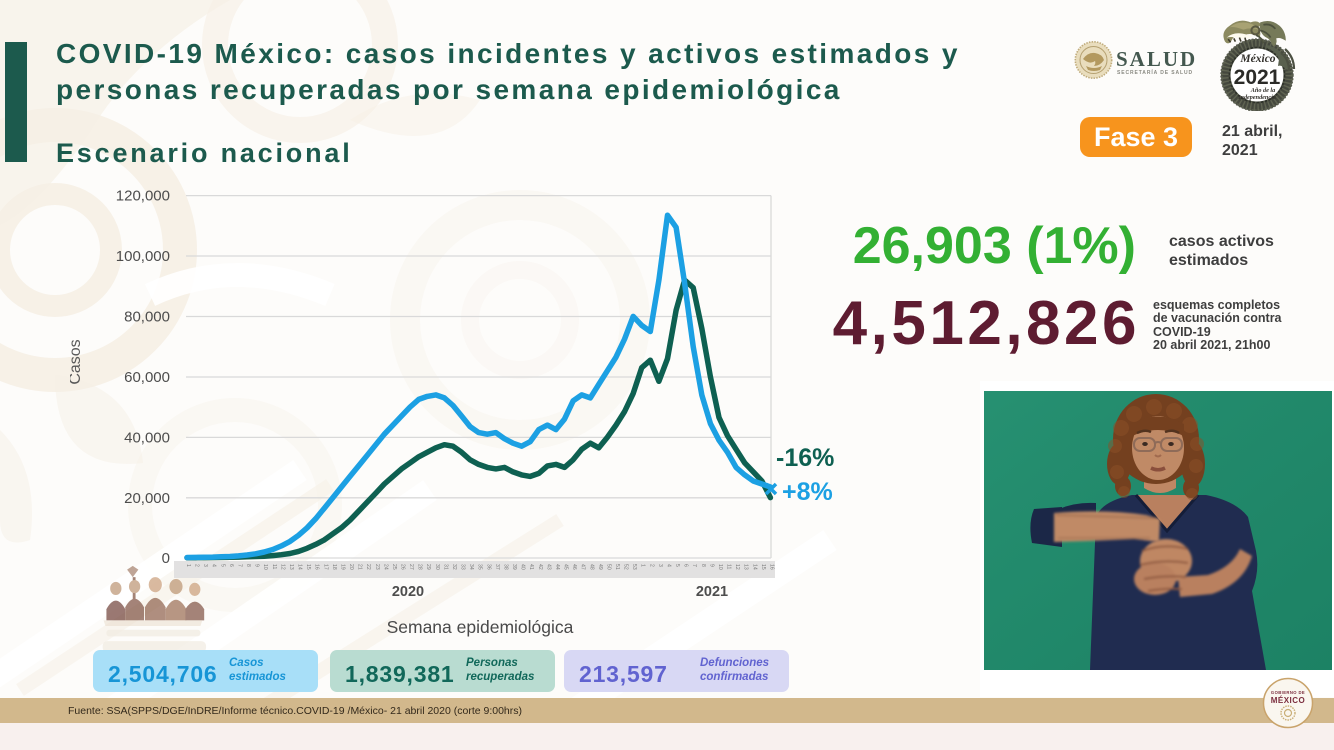  What do you see at coordinates (574, 567) in the screenshot?
I see `svg-text: 46` at bounding box center [574, 567].